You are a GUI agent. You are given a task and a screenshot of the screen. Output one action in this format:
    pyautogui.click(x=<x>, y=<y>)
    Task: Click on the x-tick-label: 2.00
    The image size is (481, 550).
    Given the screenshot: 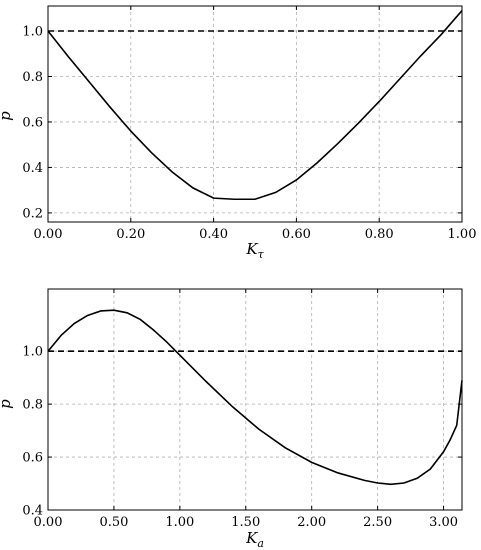 What is the action you would take?
    pyautogui.click(x=311, y=522)
    